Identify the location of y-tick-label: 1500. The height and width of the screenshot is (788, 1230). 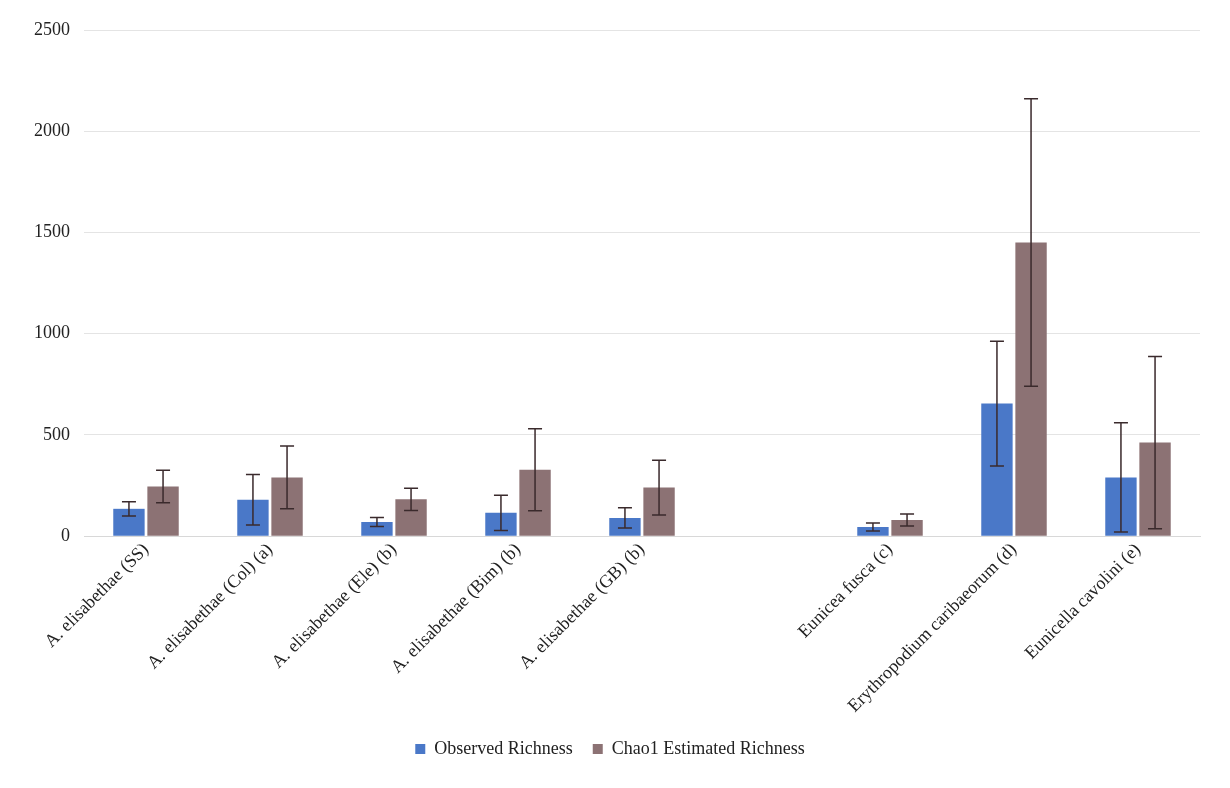
(52, 231).